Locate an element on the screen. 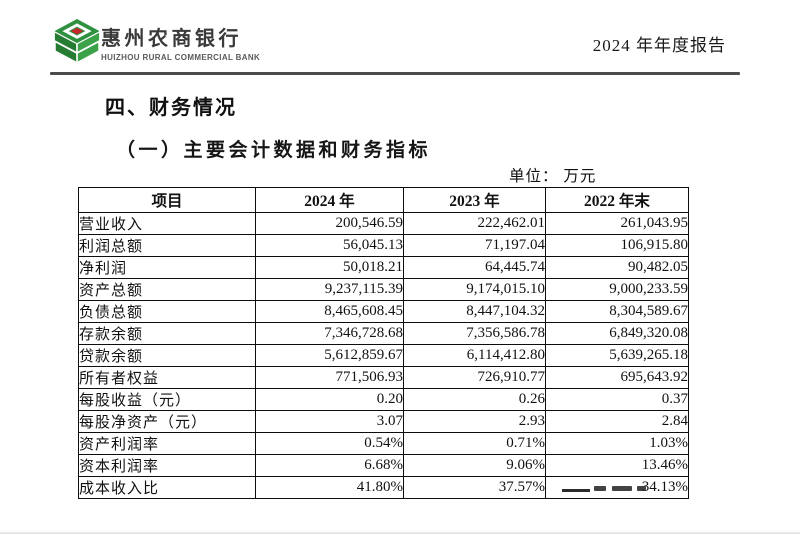  row-value: 6,114,412.80 is located at coordinates (474, 355).